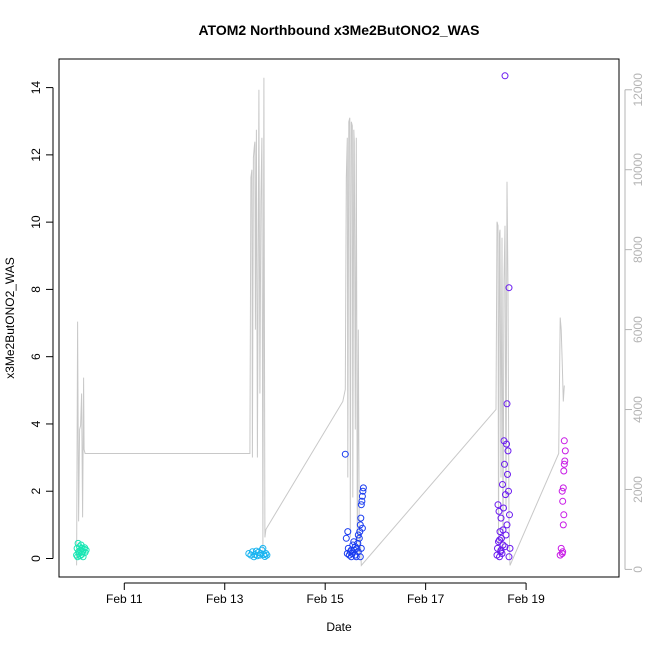  I want to click on y2-axis: 0 2000 4000 6000 8000 10000 12000, so click(634, 323).